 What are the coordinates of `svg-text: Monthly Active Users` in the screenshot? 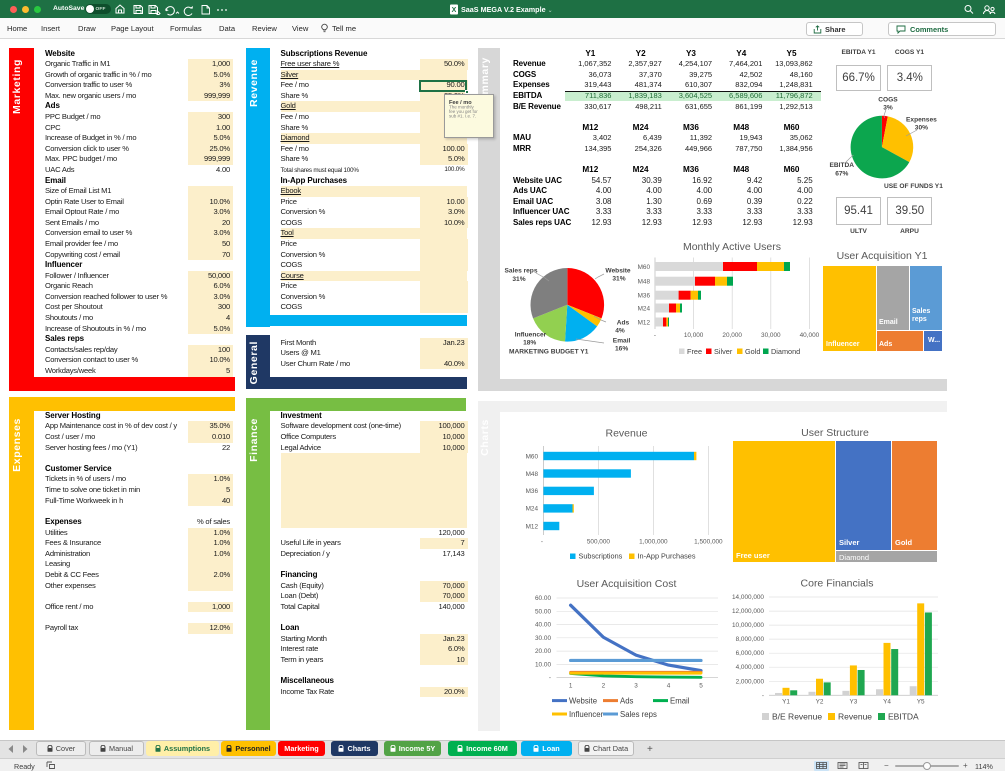 It's located at (732, 247).